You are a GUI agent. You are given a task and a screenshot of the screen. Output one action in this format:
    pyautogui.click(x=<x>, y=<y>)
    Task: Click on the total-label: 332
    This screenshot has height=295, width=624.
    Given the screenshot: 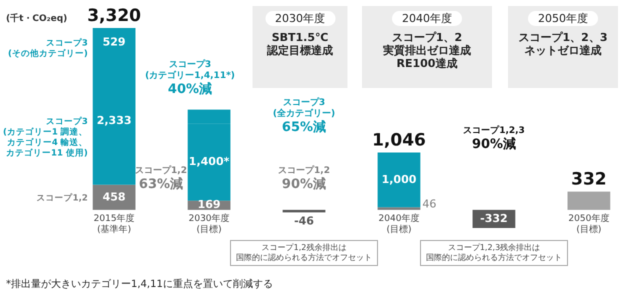 What is the action you would take?
    pyautogui.click(x=589, y=180)
    